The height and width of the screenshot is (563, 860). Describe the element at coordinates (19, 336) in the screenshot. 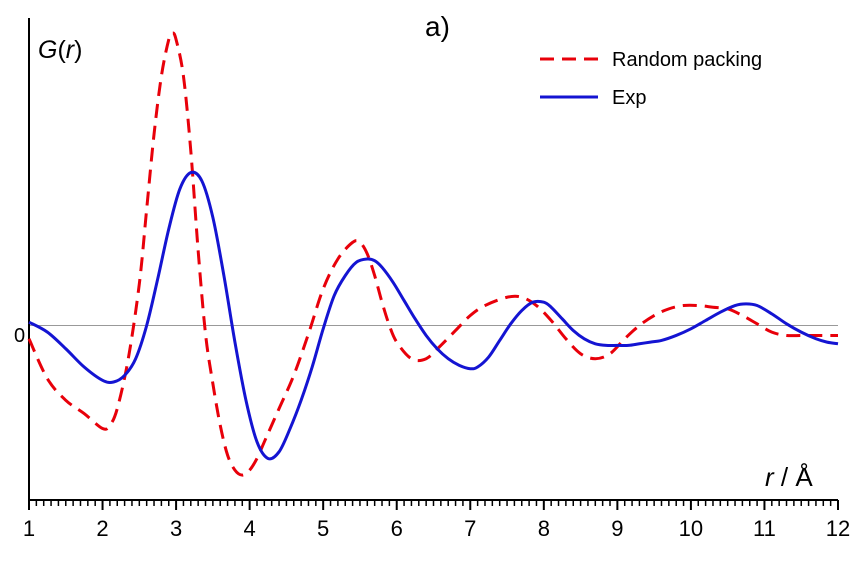

I see `zero-tick-label: 0` at that location.